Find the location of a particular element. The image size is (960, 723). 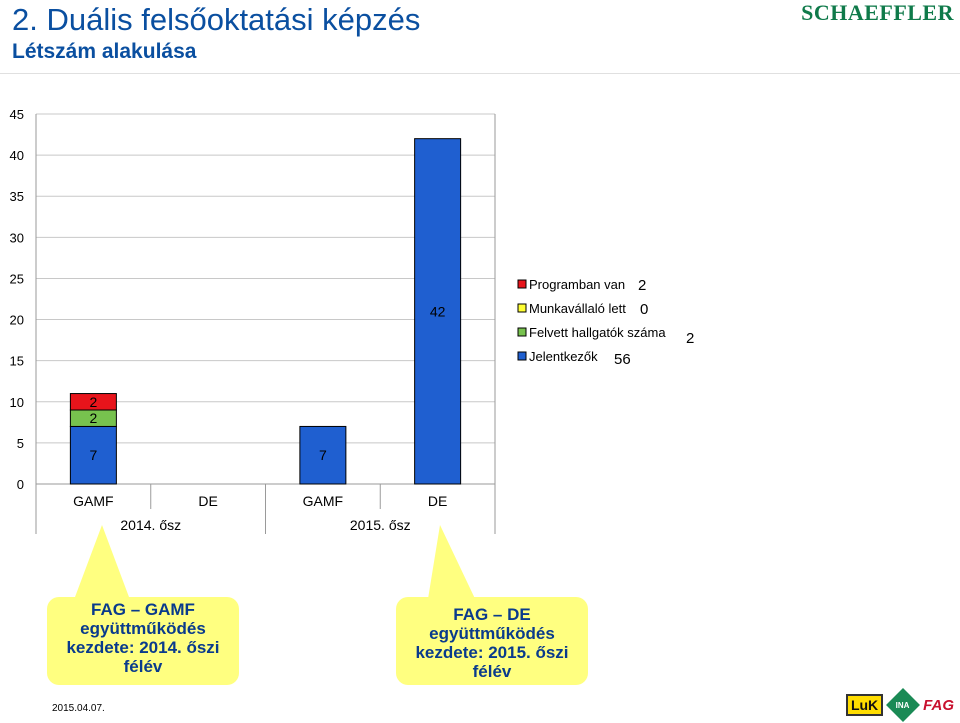

page-title: 2. Duális felsőoktatási képzés is located at coordinates (216, 19).